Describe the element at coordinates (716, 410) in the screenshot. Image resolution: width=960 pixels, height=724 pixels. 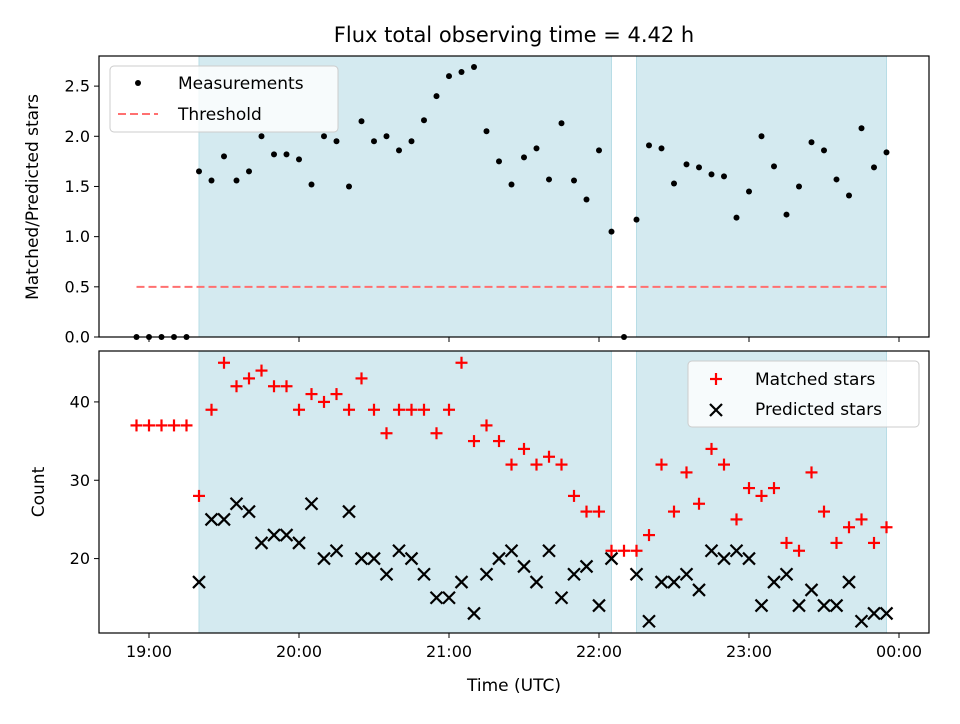
I see `legend-predicted-marker` at that location.